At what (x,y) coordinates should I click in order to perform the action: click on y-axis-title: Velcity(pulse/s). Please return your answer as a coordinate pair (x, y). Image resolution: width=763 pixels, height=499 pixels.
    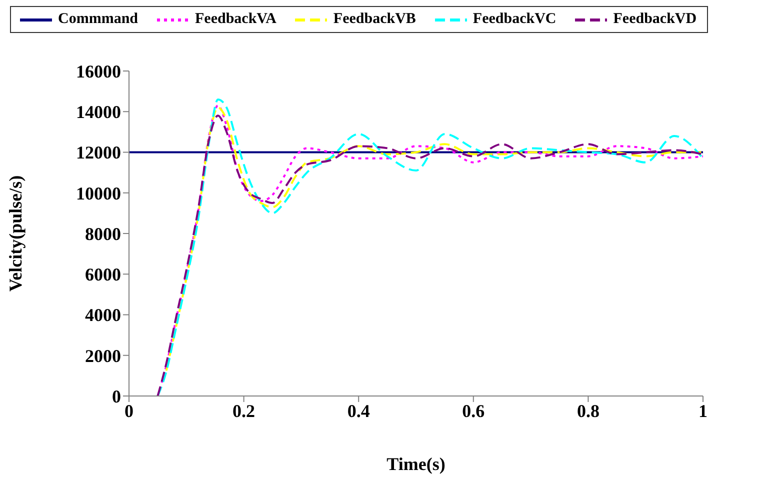
    Looking at the image, I should click on (15, 233).